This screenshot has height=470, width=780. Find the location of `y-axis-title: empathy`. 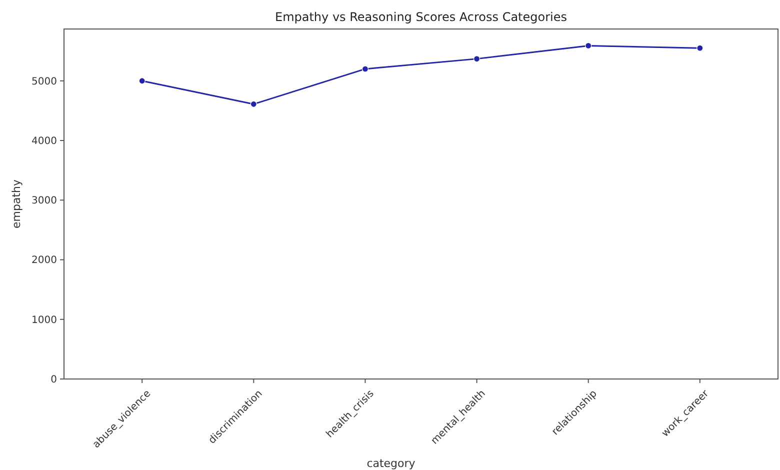

y-axis-title: empathy is located at coordinates (16, 204).